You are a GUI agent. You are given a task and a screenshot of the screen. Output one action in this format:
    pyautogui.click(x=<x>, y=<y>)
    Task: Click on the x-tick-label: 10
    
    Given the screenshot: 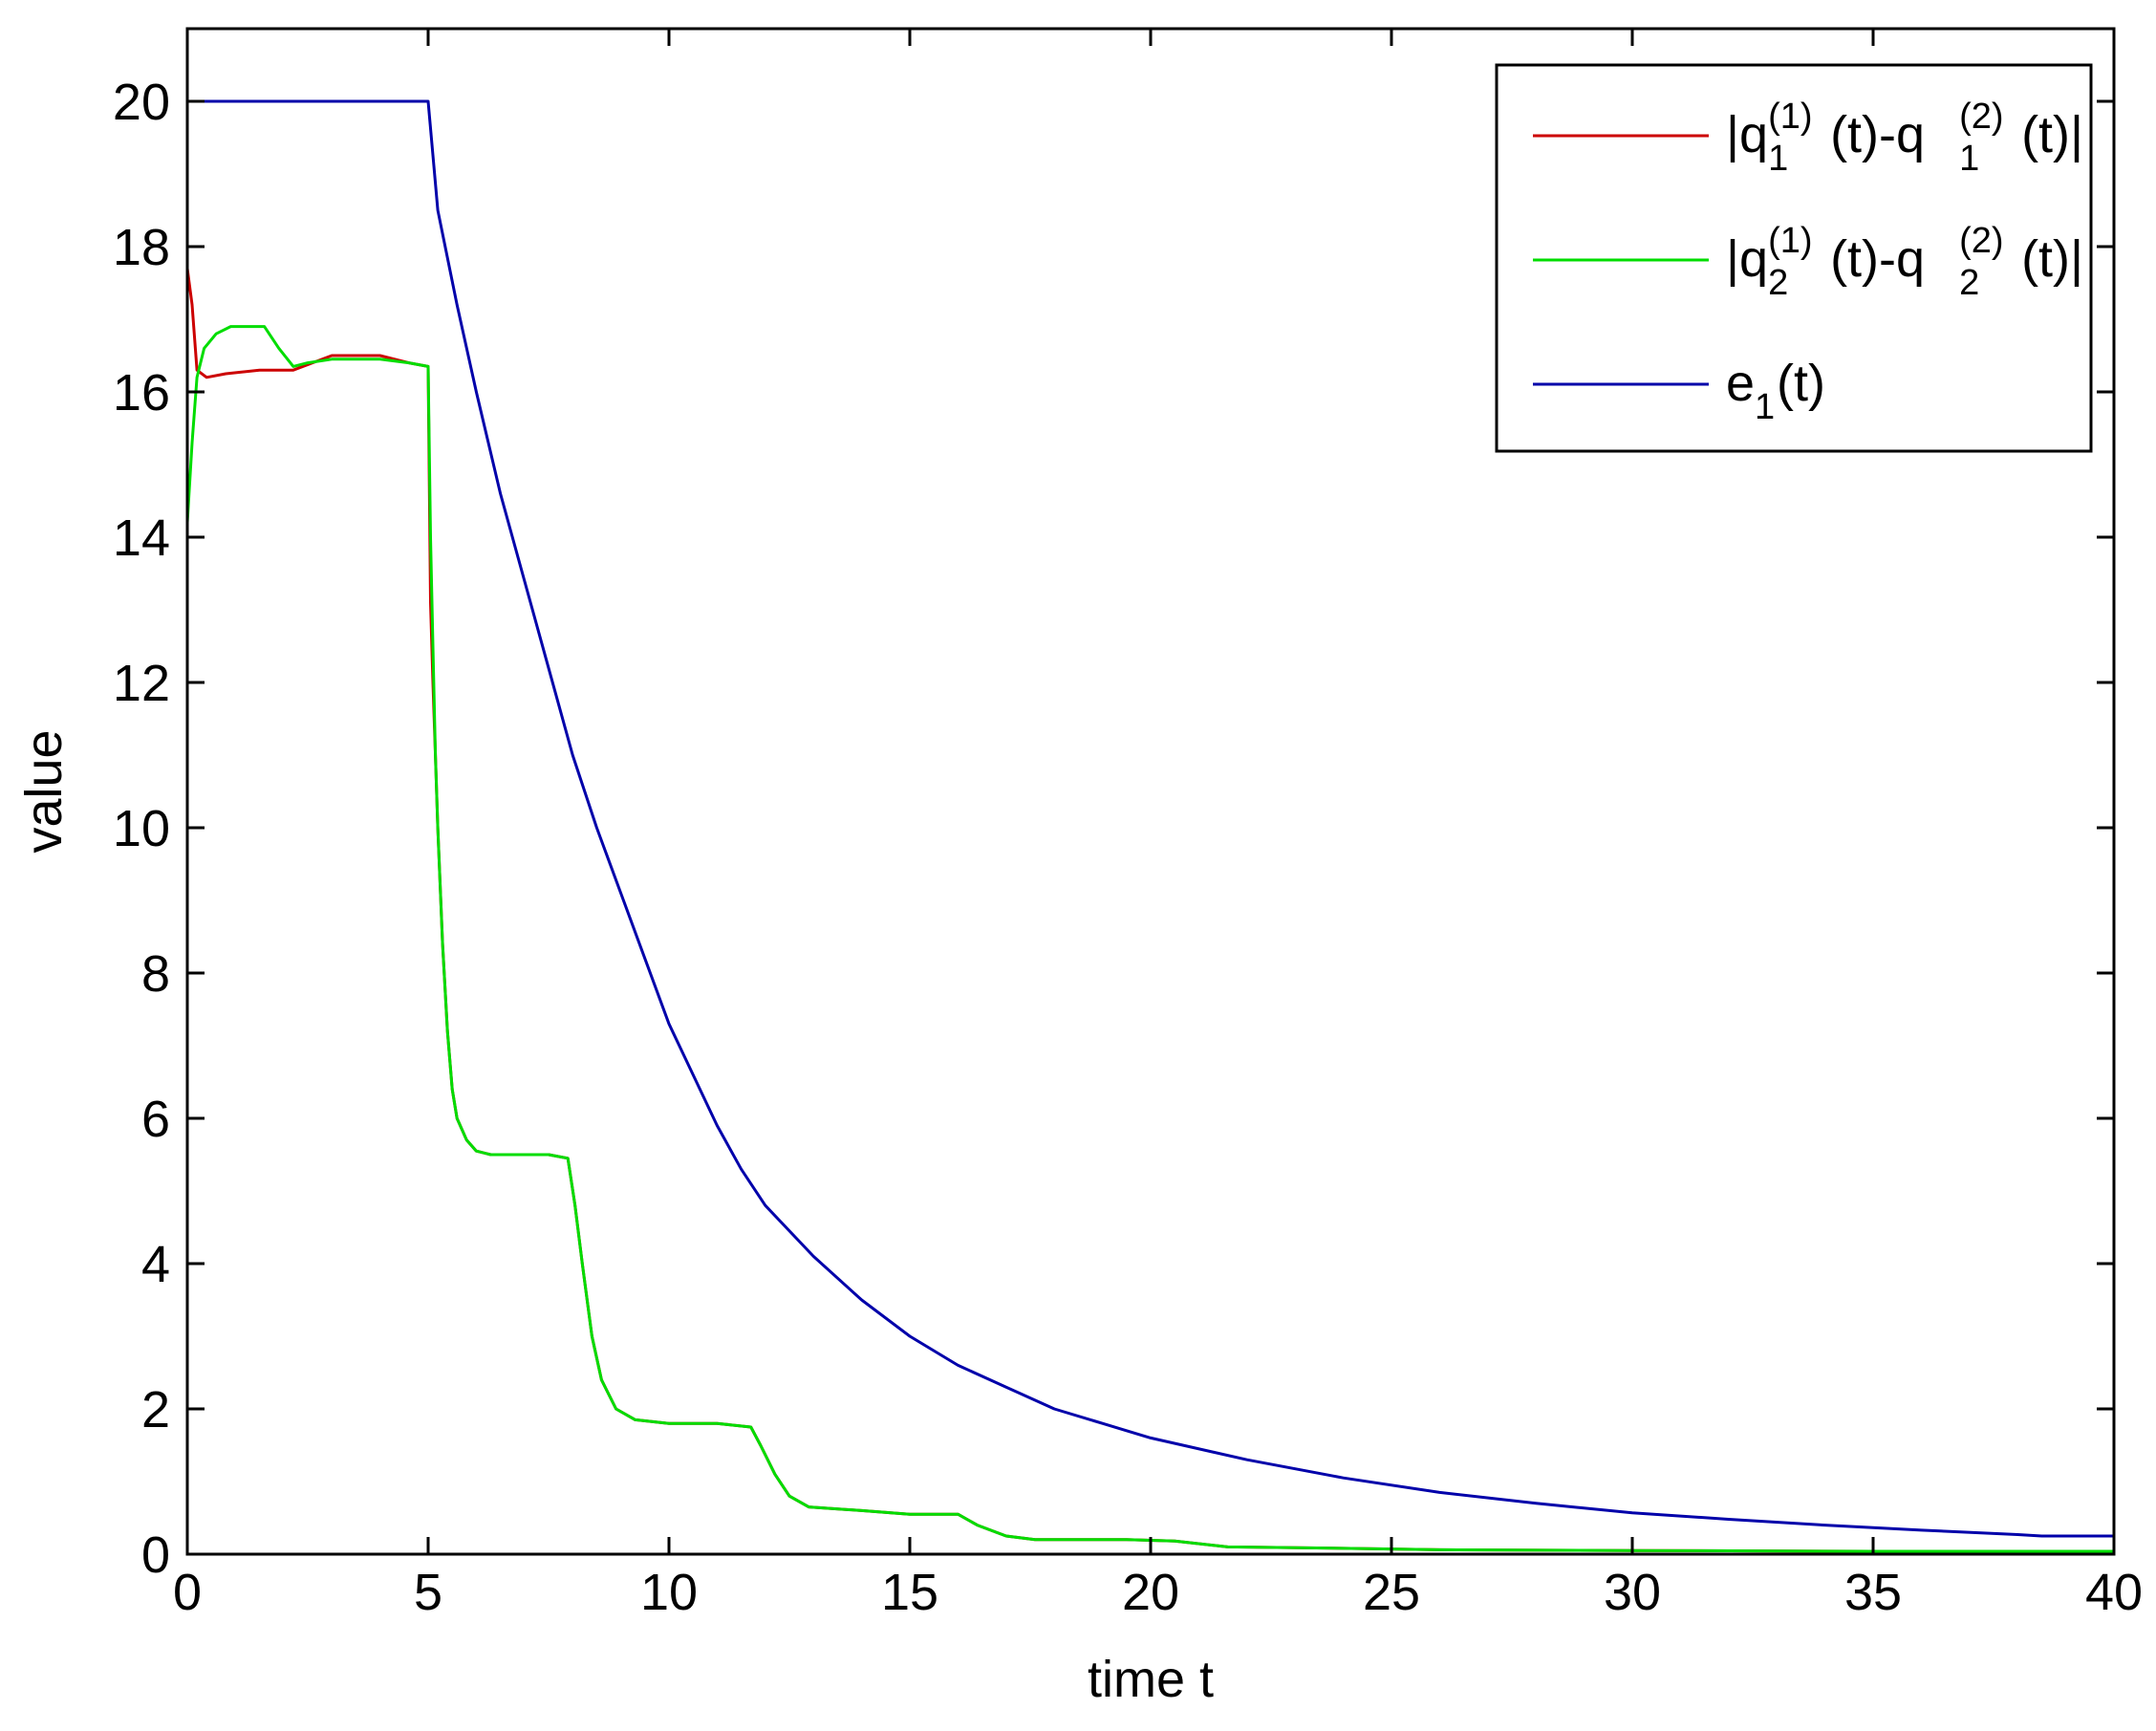 What is the action you would take?
    pyautogui.click(x=669, y=1592)
    